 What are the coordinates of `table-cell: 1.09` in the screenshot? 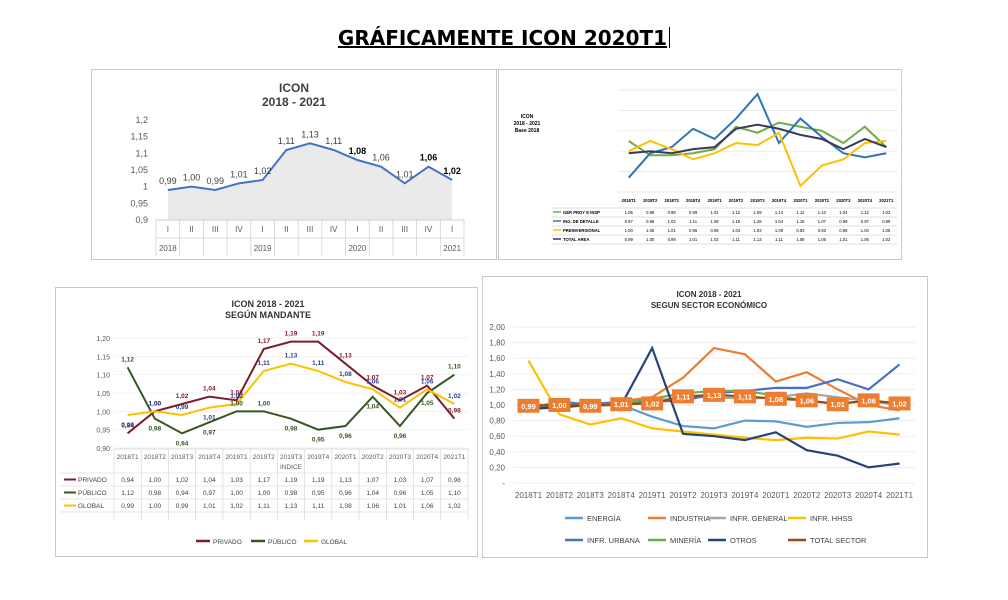 It's located at (779, 230).